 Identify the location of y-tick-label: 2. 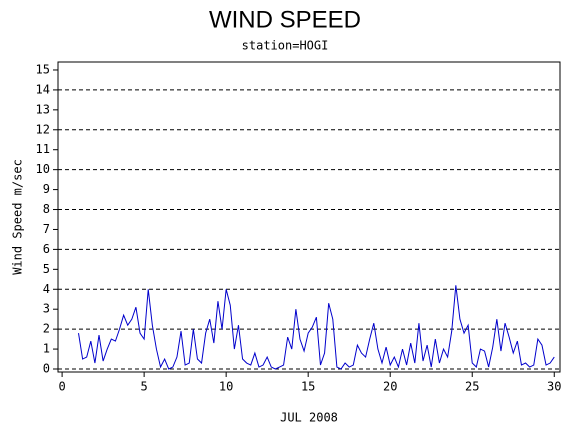
(46, 329).